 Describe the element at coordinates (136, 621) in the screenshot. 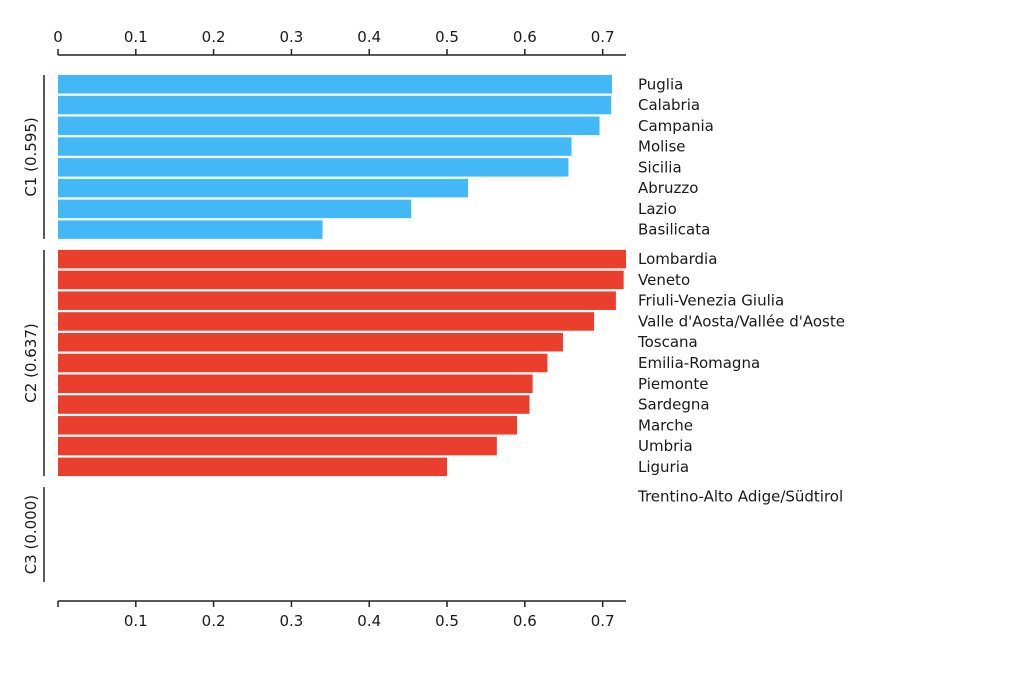

I see `bottom-tick-label: 0.1` at that location.